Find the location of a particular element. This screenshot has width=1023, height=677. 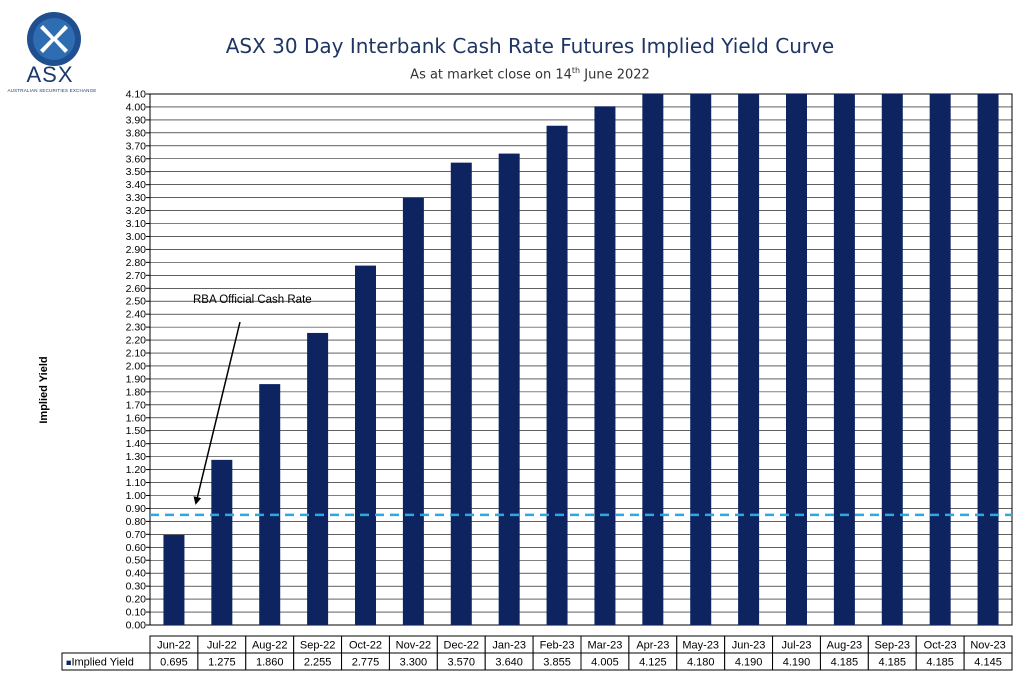

table-category-label: May-23 is located at coordinates (700, 646).